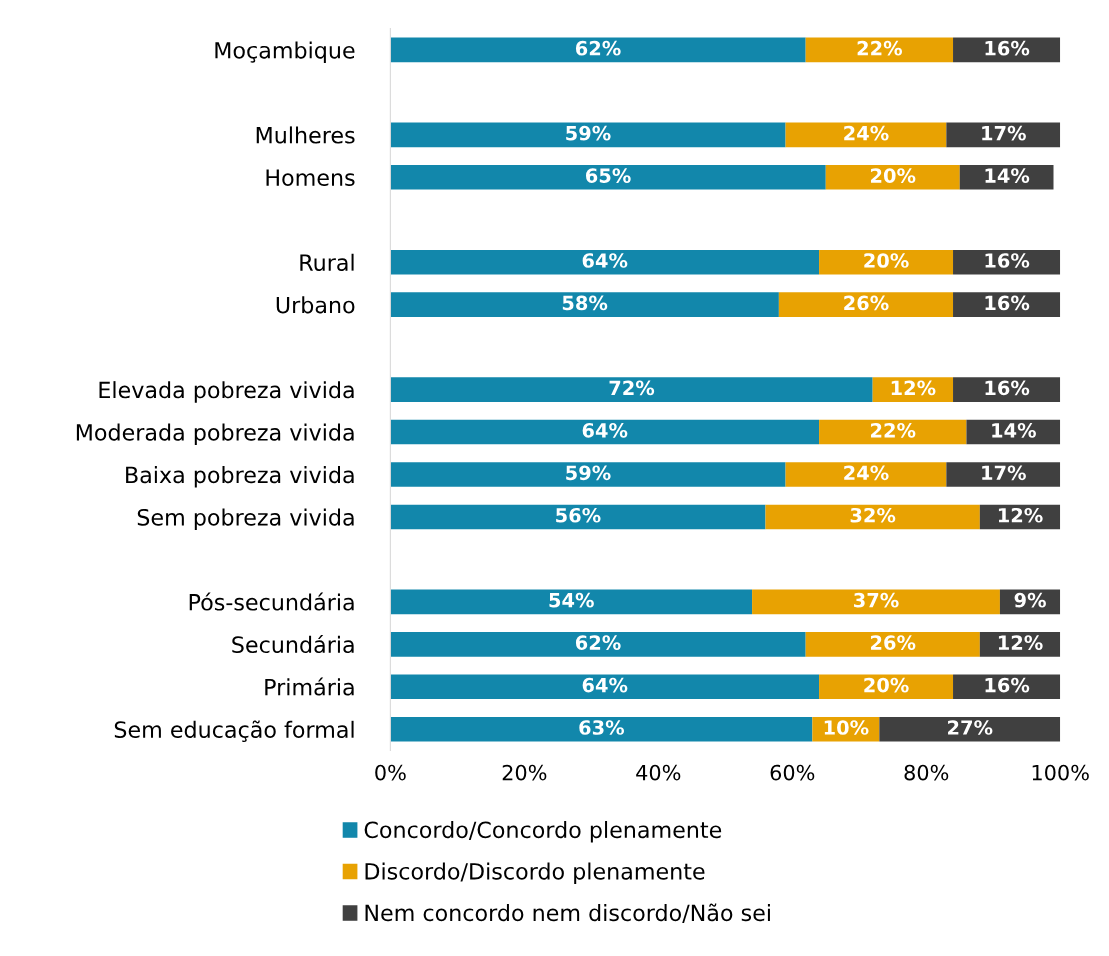  What do you see at coordinates (926, 772) in the screenshot?
I see `x-tick-label: 80%` at bounding box center [926, 772].